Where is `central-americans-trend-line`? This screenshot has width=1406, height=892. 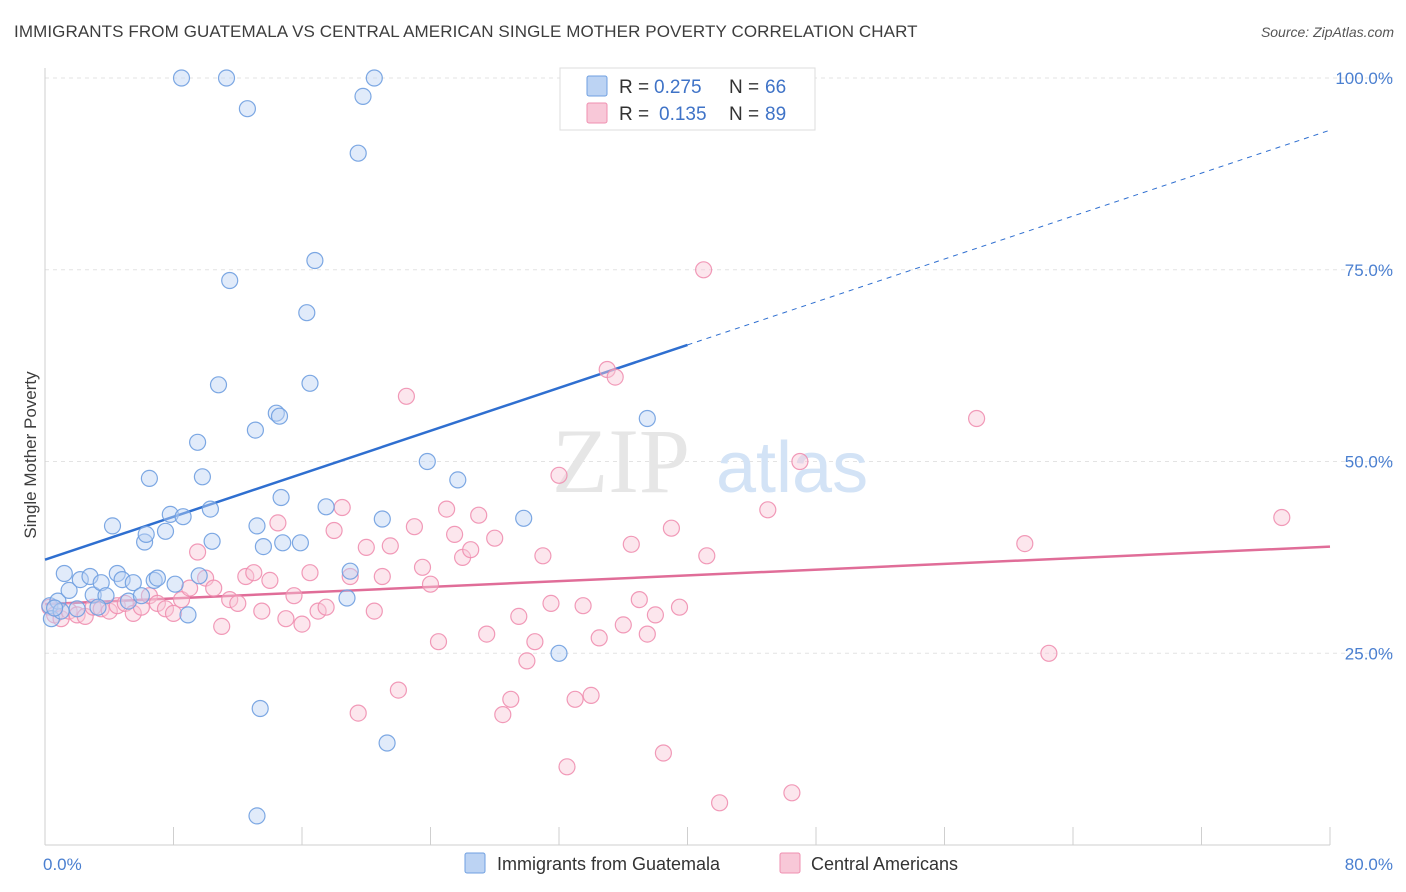 central-americans-trend-line is located at coordinates (687, 575).